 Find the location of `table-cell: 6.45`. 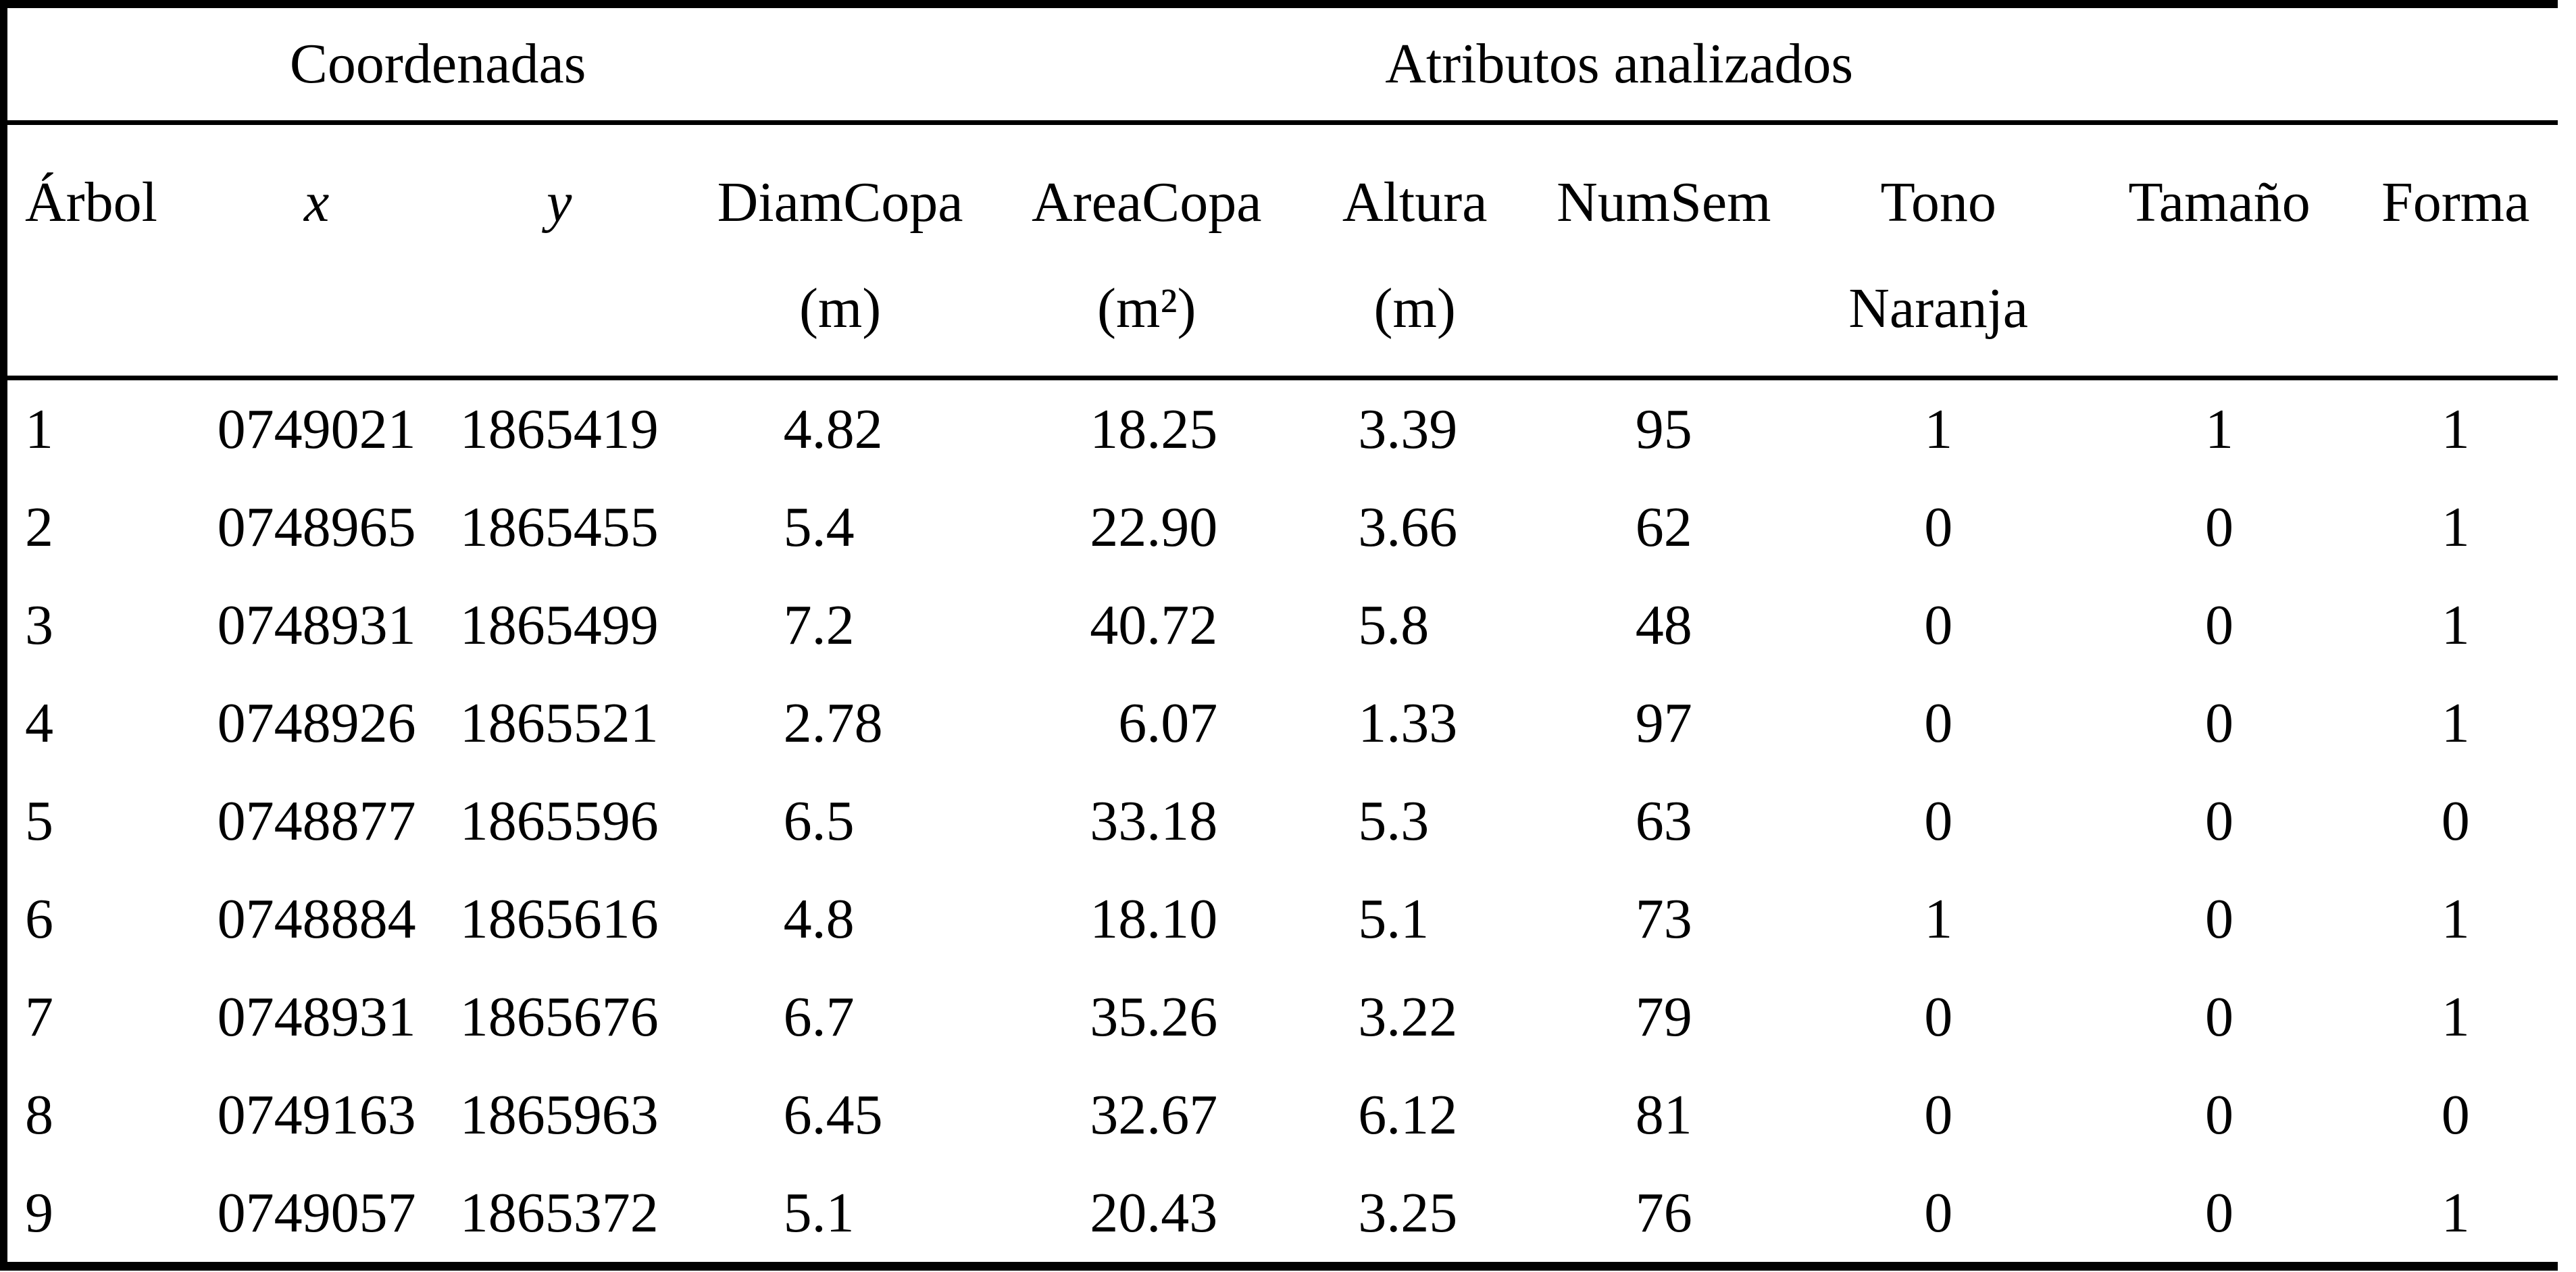

table-cell: 6.45 is located at coordinates (833, 1114).